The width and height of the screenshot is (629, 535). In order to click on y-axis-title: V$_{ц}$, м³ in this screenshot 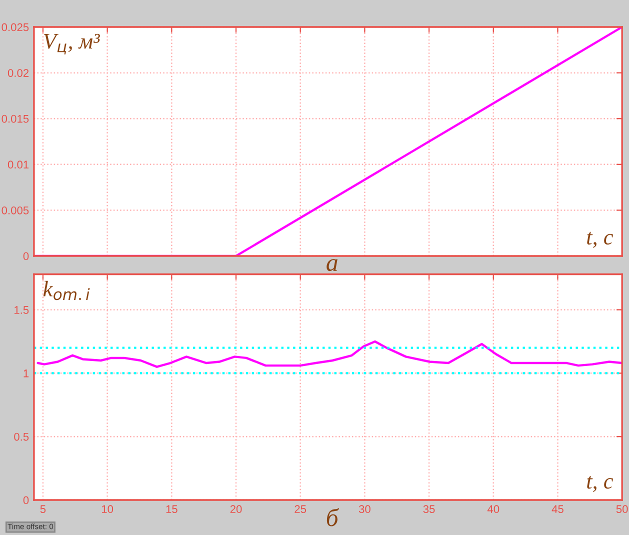, I will do `click(72, 44)`.